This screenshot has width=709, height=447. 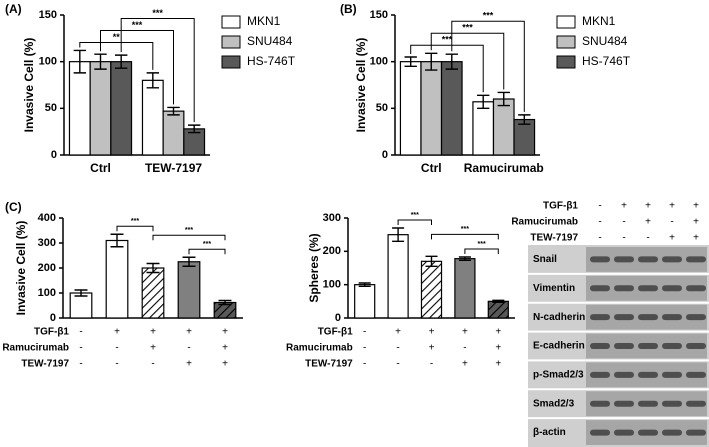 What do you see at coordinates (314, 267) in the screenshot?
I see `y-axis-label: Spheres (%)` at bounding box center [314, 267].